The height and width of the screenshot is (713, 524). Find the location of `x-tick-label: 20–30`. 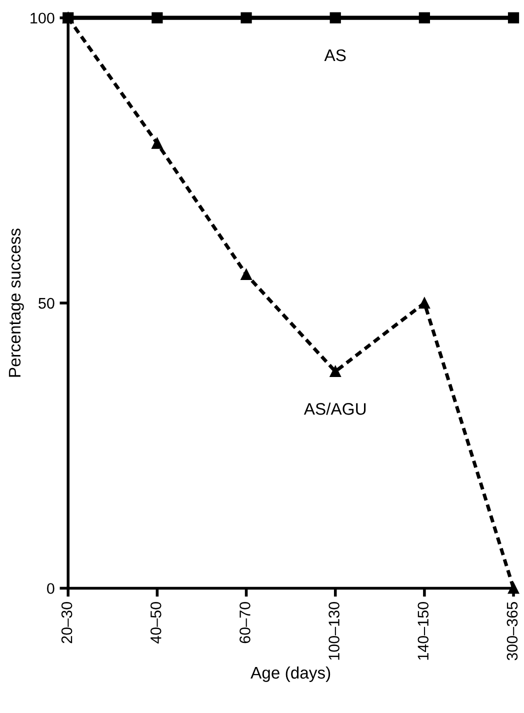

x-tick-label: 20–30 is located at coordinates (66, 623).